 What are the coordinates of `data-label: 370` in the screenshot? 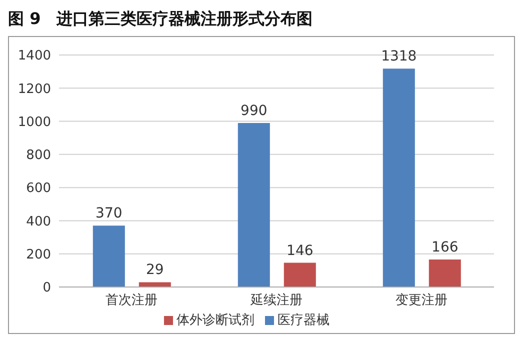 It's located at (109, 214).